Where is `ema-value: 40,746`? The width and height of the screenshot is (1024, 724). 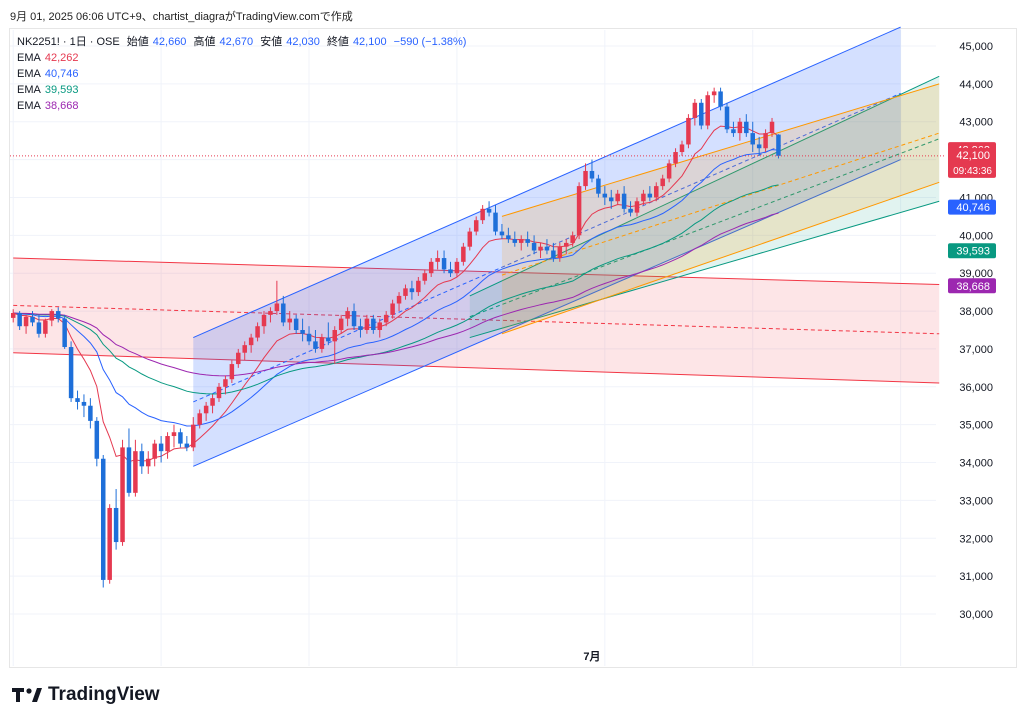
ema-value: 40,746 is located at coordinates (61, 74).